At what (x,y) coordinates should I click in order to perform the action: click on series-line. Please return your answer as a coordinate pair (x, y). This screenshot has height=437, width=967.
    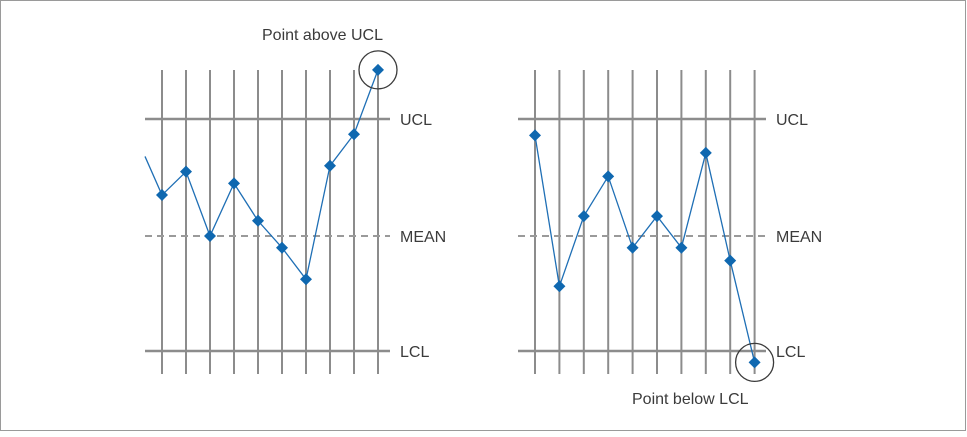
    Looking at the image, I should click on (645, 249).